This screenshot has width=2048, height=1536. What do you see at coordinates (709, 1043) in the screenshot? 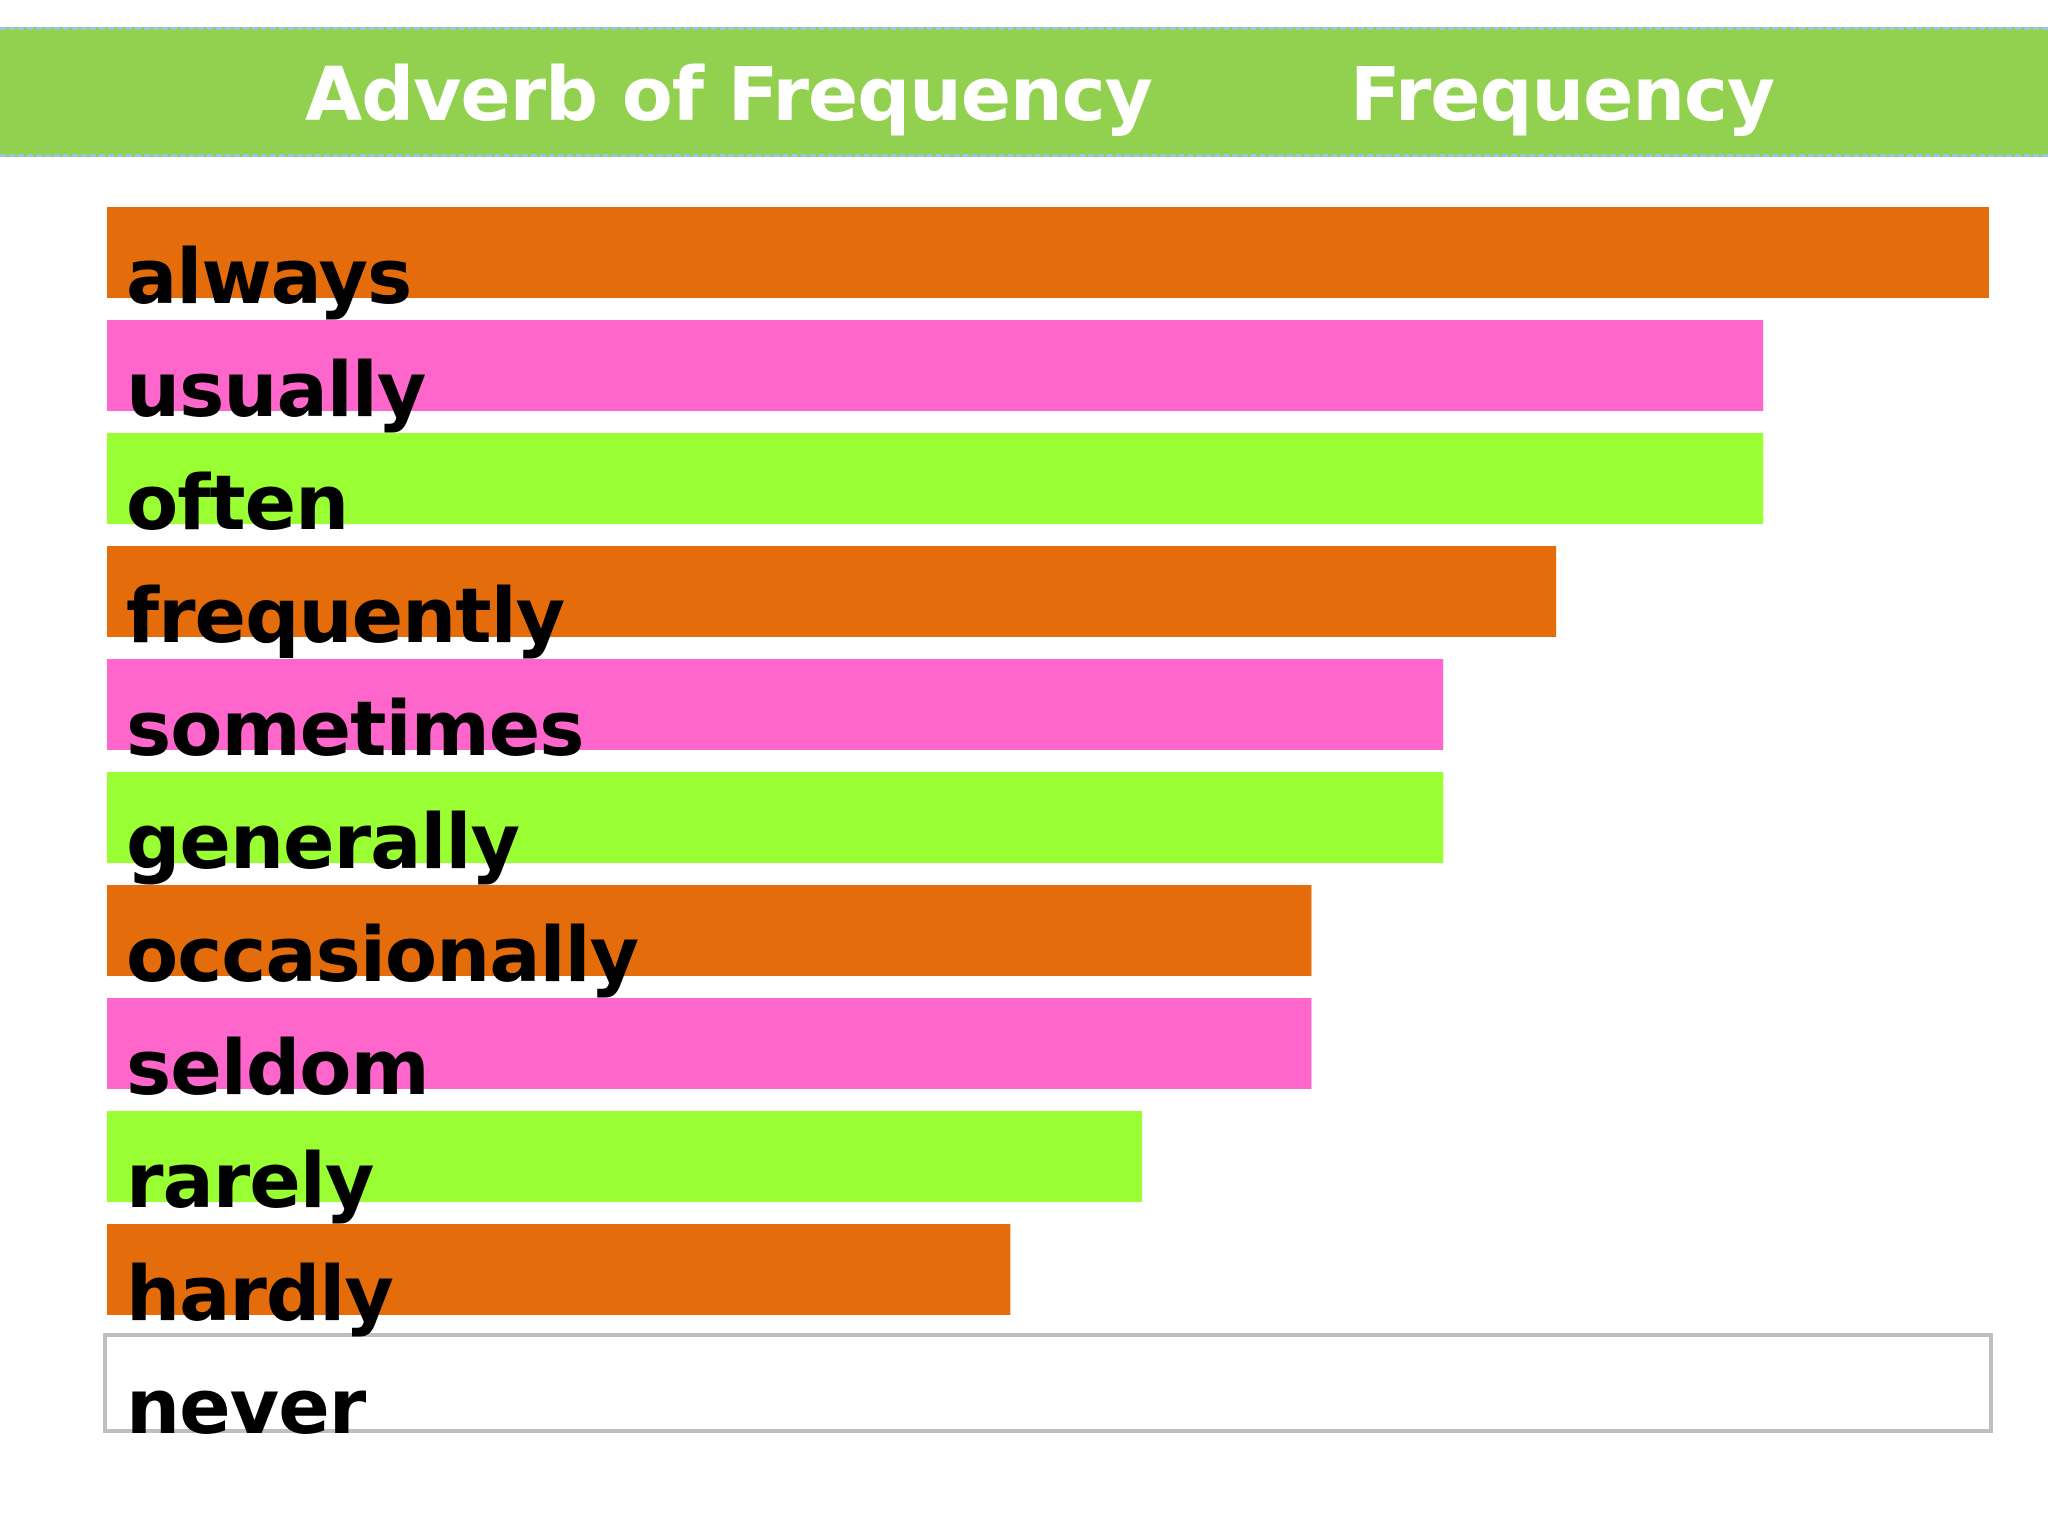
I see `bar-seldom` at bounding box center [709, 1043].